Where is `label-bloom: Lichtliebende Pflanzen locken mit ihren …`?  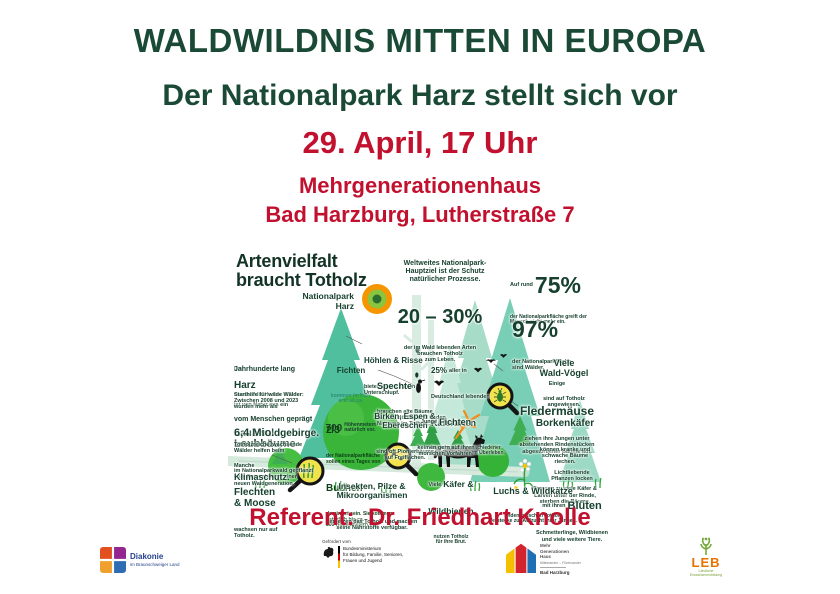 label-bloom: Lichtliebende Pflanzen locken mit ihren … is located at coordinates (572, 506).